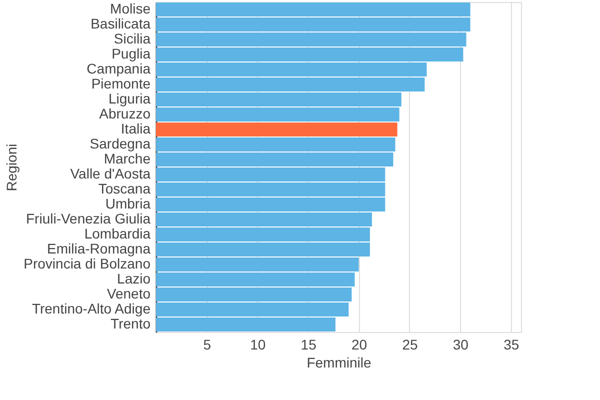 Image resolution: width=600 pixels, height=400 pixels. Describe the element at coordinates (127, 158) in the screenshot. I see `y-tick-label: Marche` at that location.